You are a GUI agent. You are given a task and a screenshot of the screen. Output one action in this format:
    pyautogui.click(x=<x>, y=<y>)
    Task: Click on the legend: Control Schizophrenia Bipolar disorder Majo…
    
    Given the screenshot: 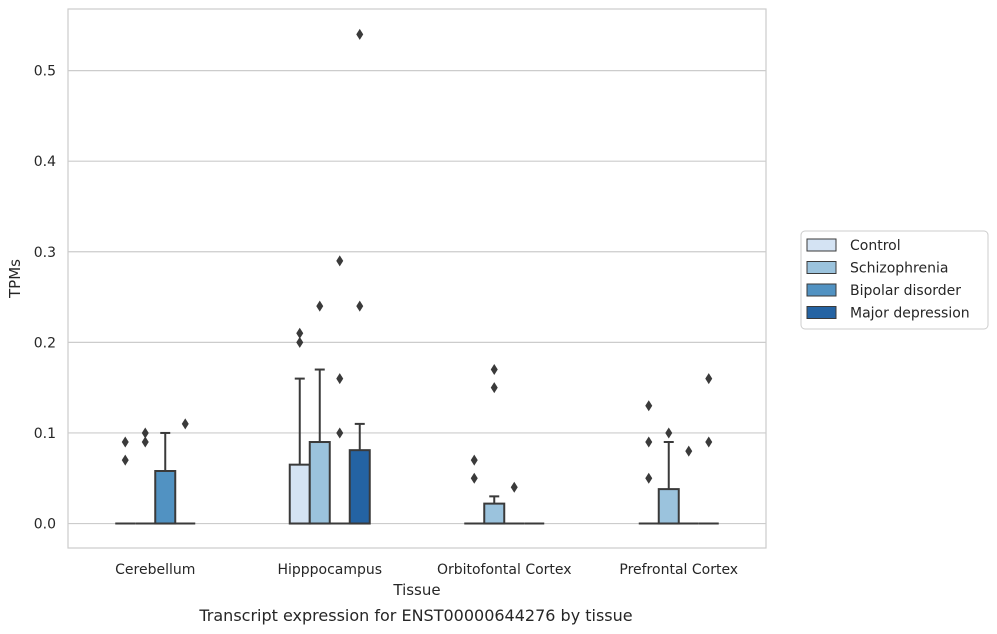 What is the action you would take?
    pyautogui.click(x=894, y=280)
    